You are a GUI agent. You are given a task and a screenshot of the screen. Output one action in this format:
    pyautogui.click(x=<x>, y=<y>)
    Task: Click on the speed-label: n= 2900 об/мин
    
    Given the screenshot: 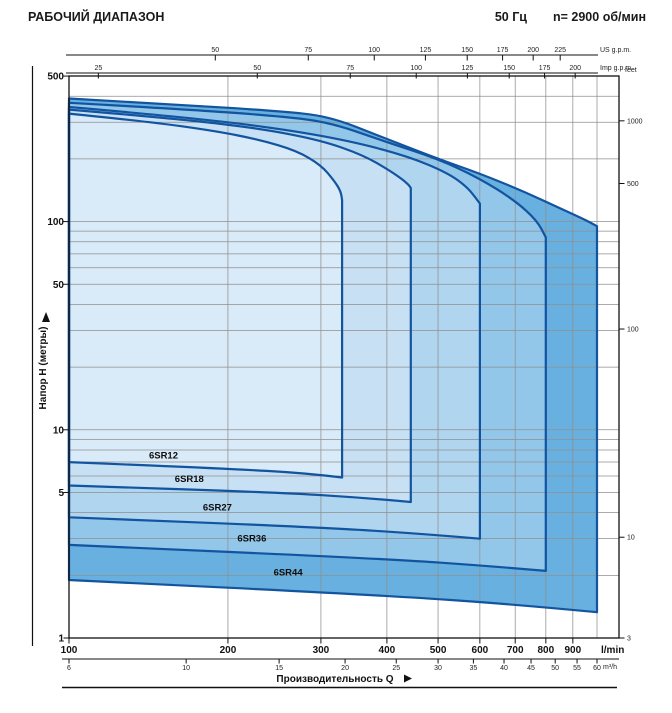 What is the action you would take?
    pyautogui.click(x=599, y=17)
    